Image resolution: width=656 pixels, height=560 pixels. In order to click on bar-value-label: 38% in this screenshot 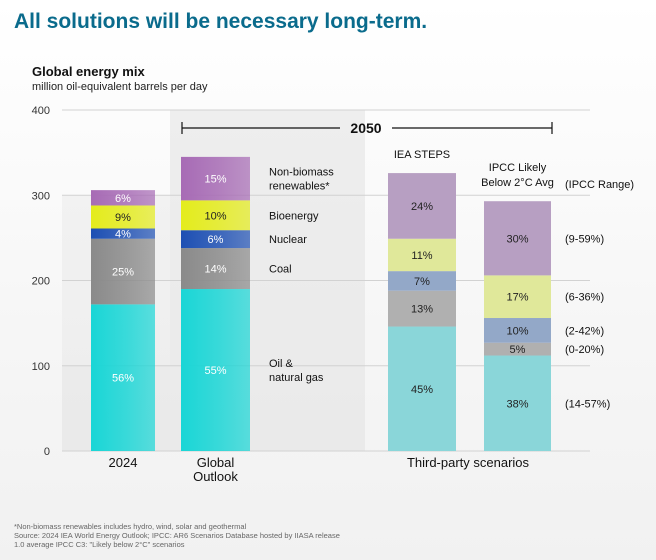, I will do `click(517, 404)`.